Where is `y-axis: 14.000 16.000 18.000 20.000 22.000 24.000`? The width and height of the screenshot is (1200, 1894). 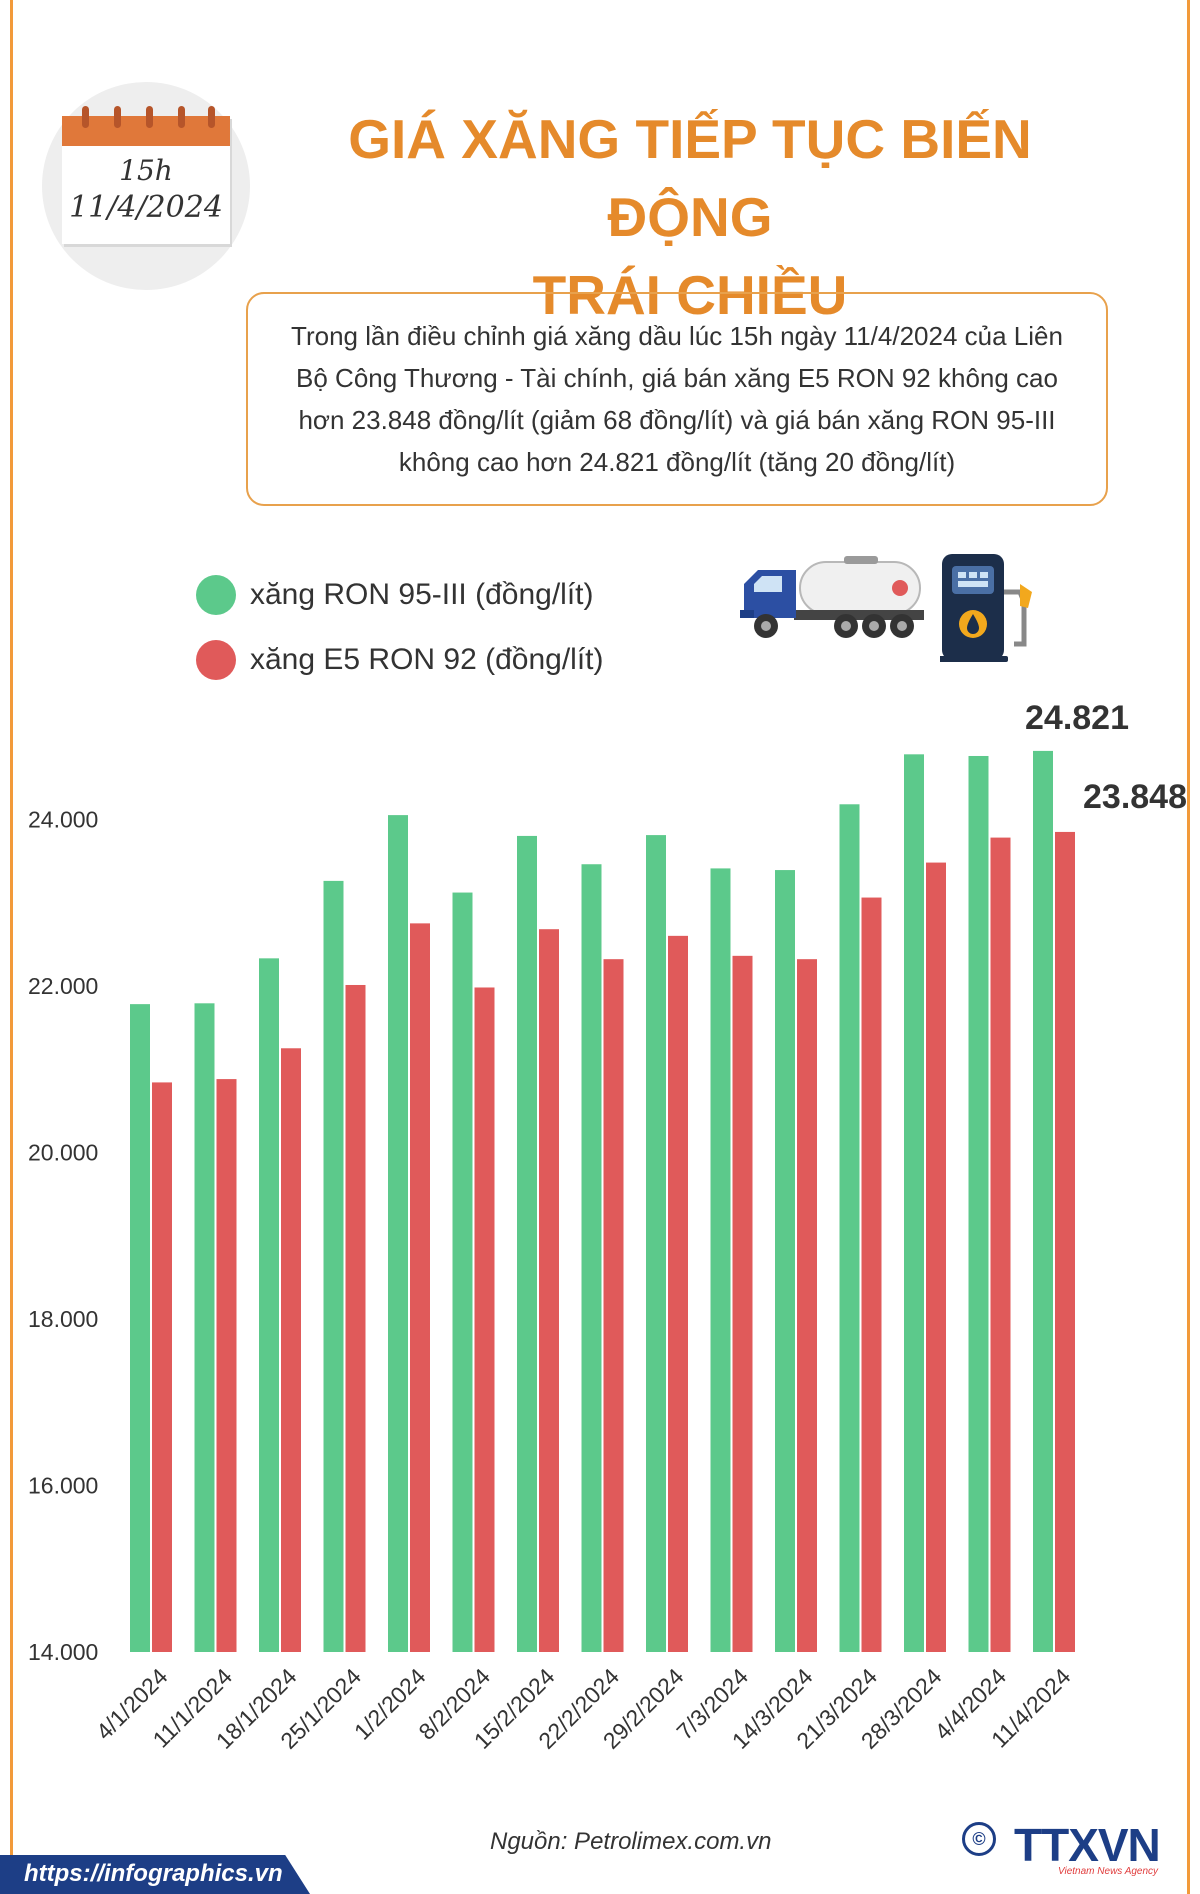
y-axis: 14.000 16.000 18.000 20.000 22.000 24.000 is located at coordinates (63, 1235).